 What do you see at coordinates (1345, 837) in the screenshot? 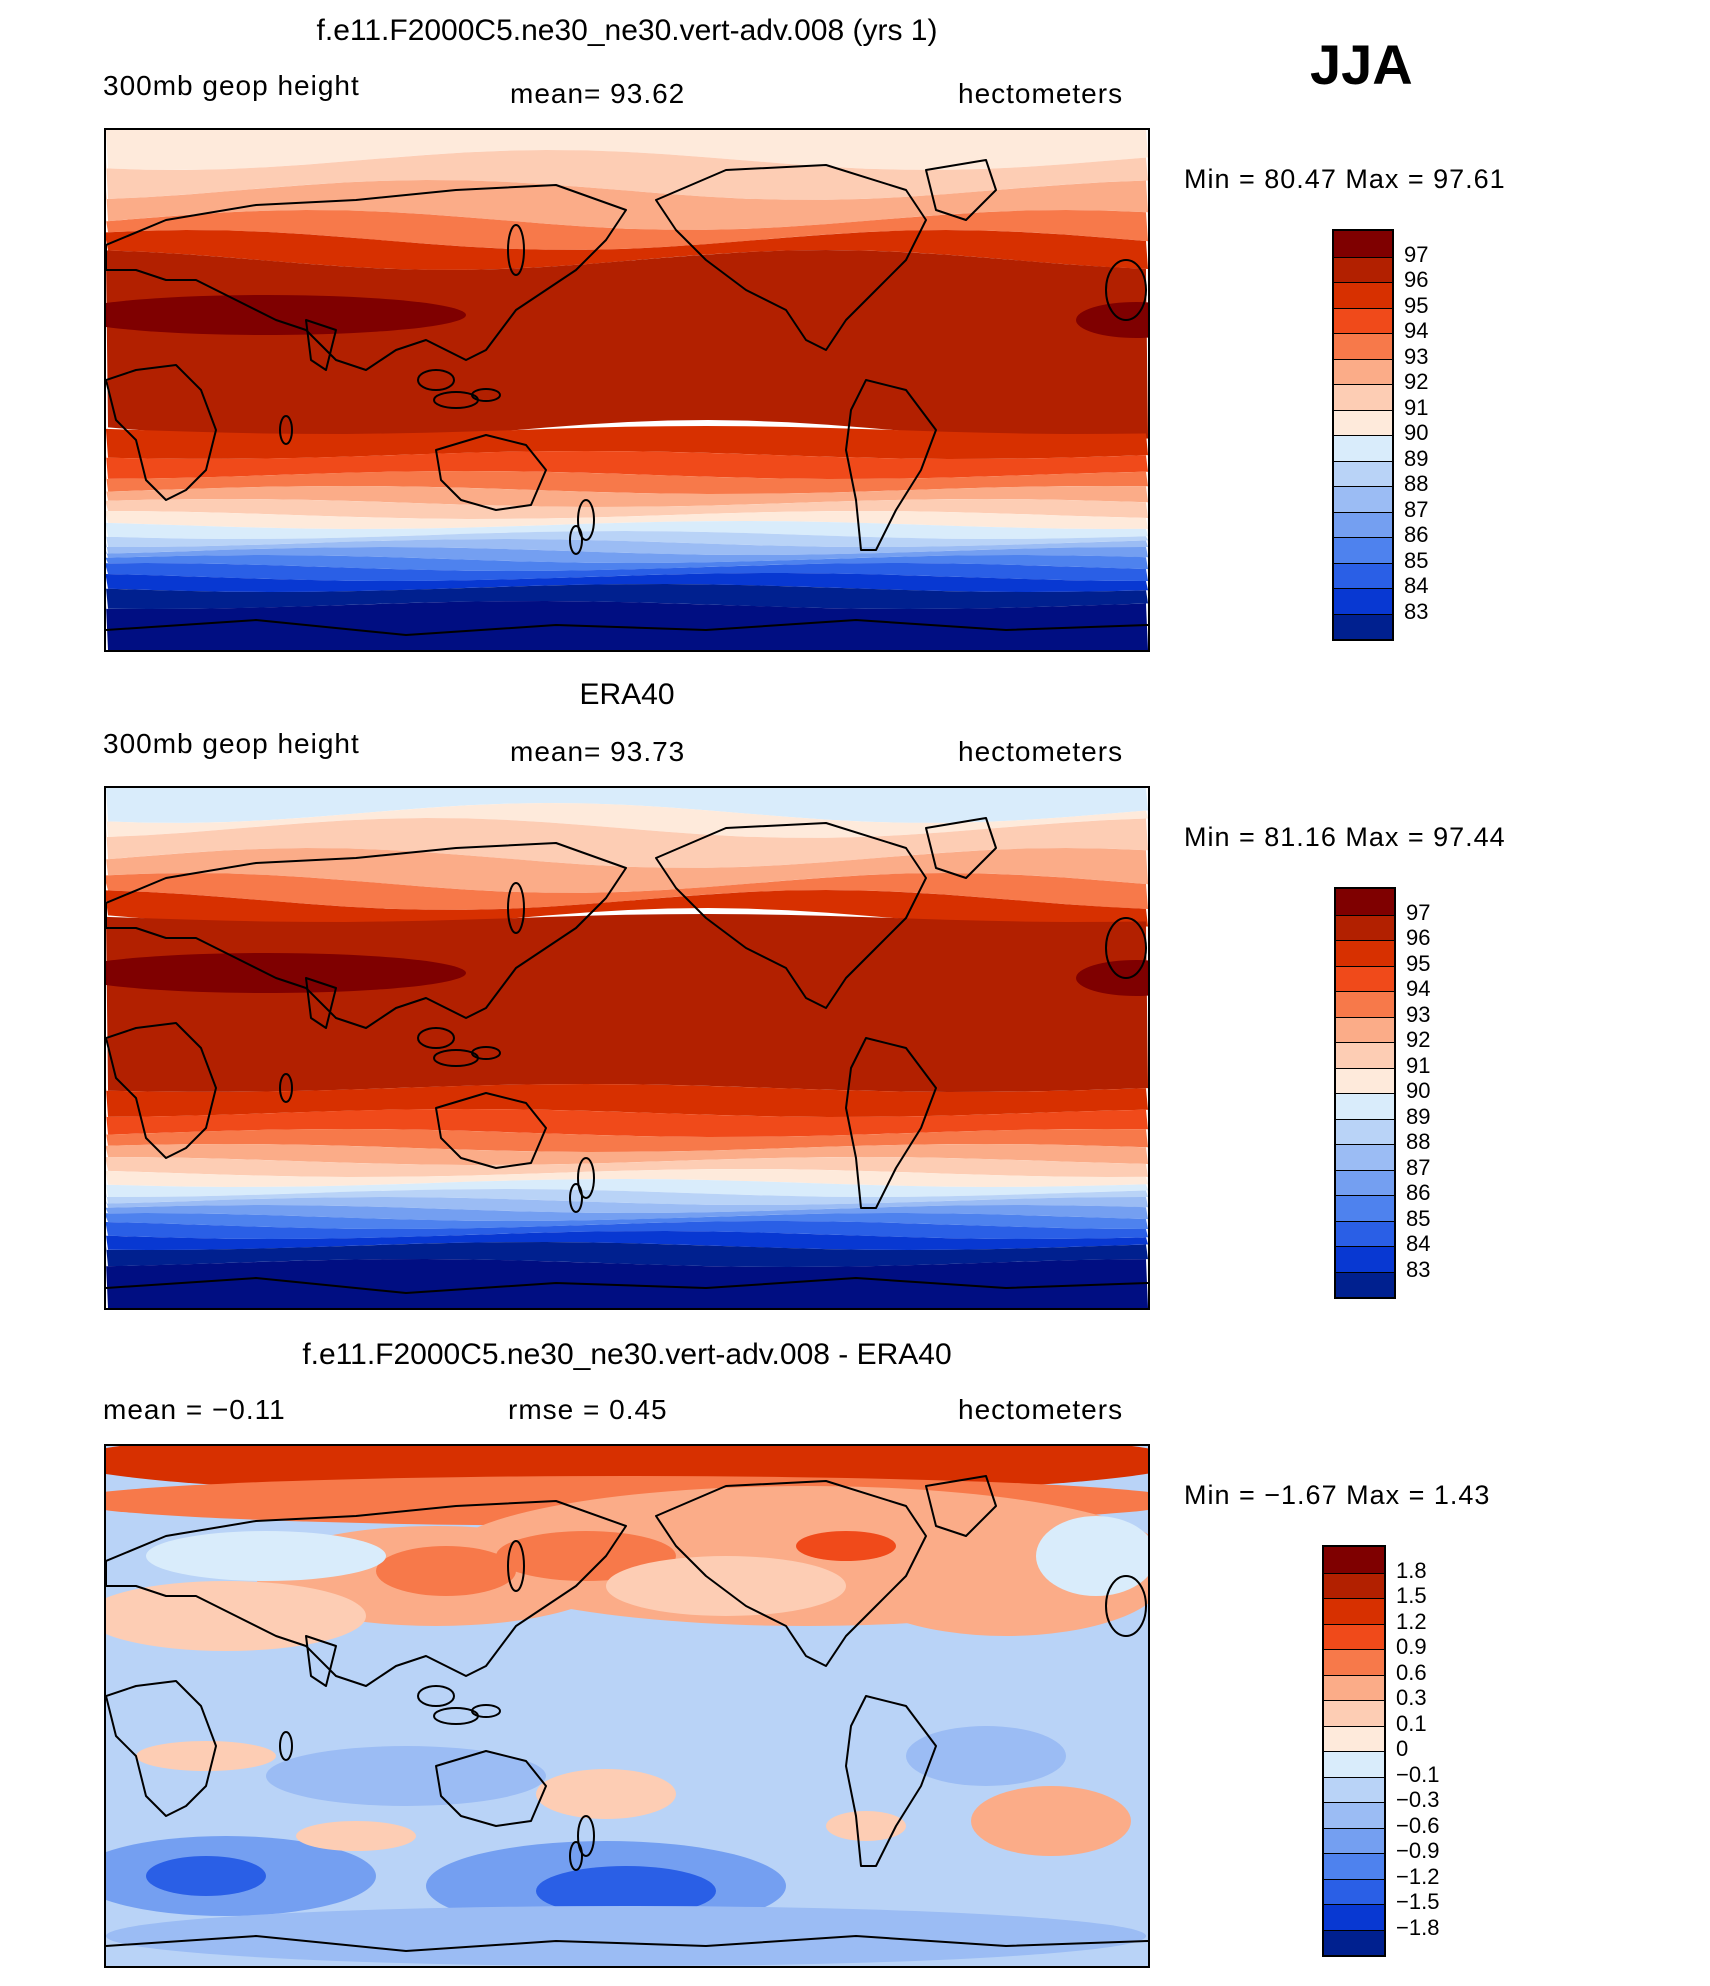
I see `panel-2-minmax: Min = 81.16 Max = 97.44` at bounding box center [1345, 837].